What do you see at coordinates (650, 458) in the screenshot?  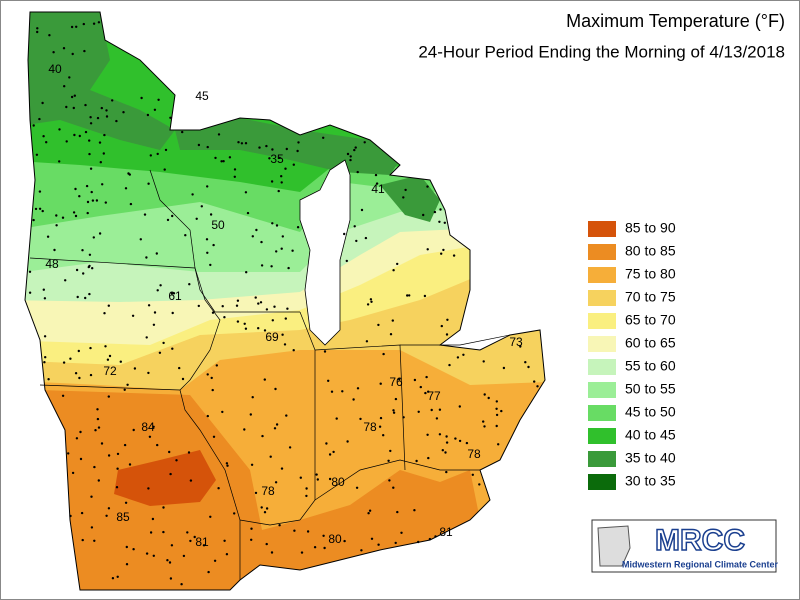 I see `legend-label: 35 to 40` at bounding box center [650, 458].